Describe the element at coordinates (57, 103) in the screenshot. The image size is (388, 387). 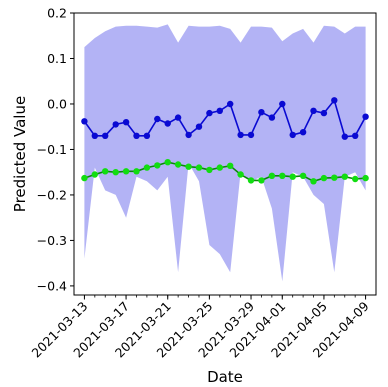
I see `y-tick-label: 0.0` at that location.